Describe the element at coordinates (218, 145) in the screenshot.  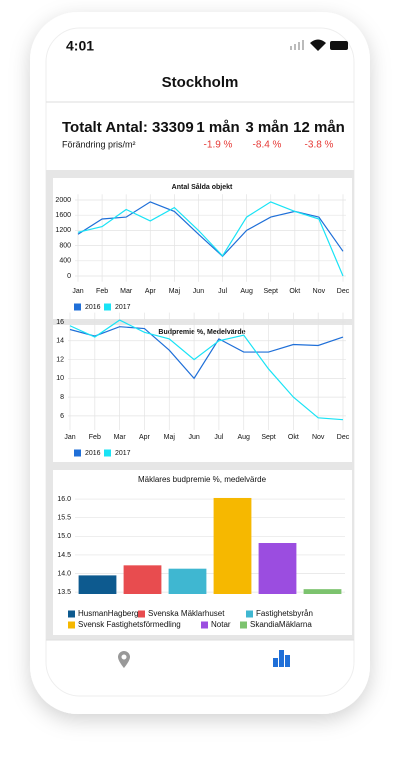
I see `change-value: -1.9 %` at that location.